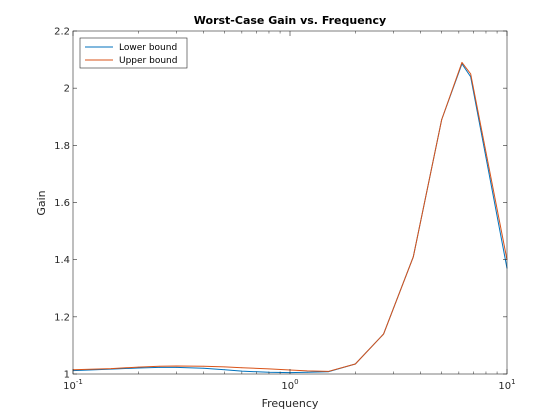  What do you see at coordinates (148, 61) in the screenshot?
I see `legend-label-upper-bound: Upper bound` at bounding box center [148, 61].